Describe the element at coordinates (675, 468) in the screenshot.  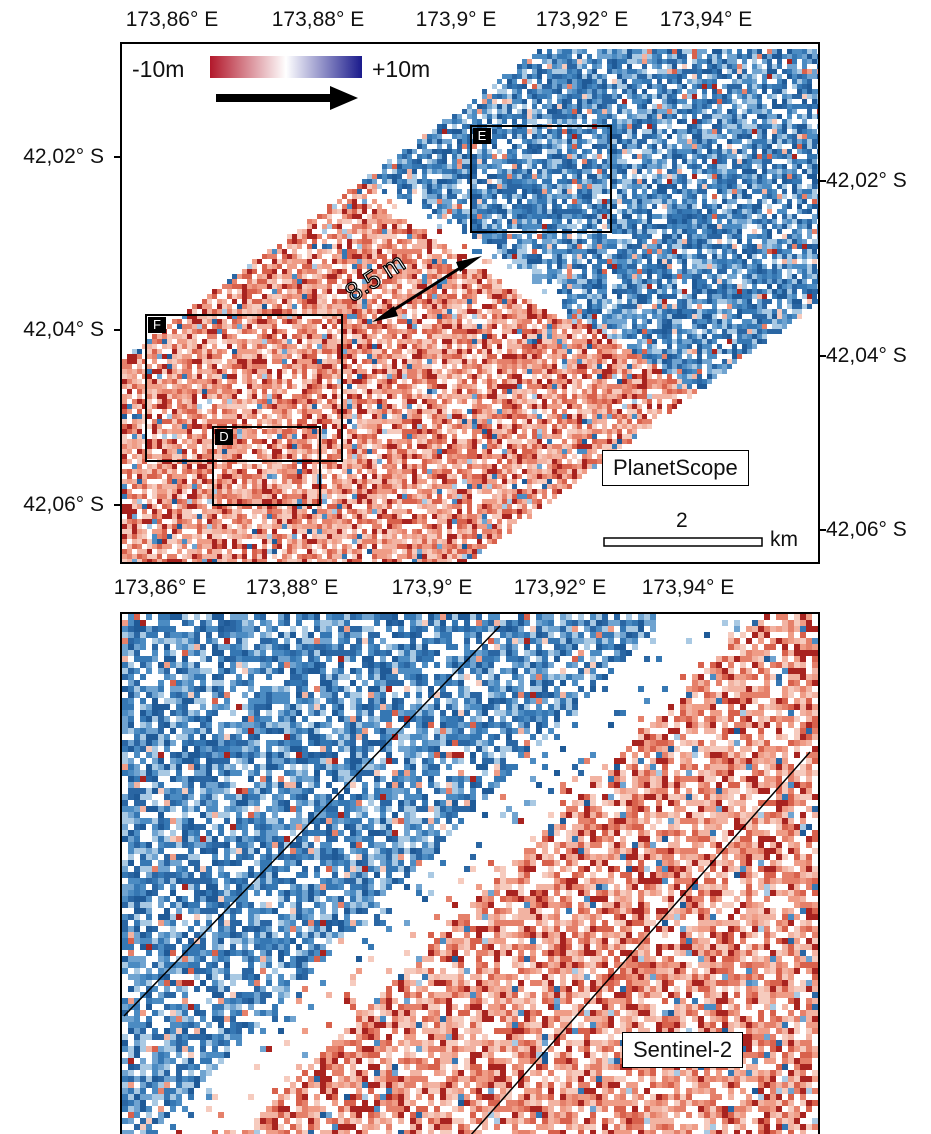
I see `sensor-label-planetscope: PlanetScope` at that location.